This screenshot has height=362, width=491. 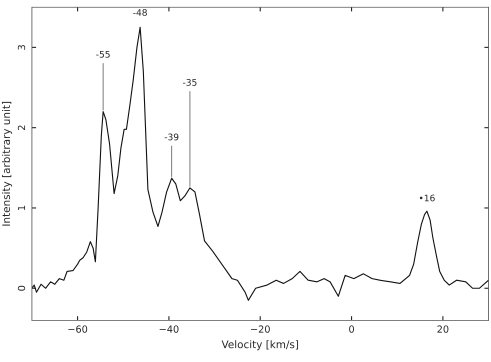 What do you see at coordinates (351, 329) in the screenshot?
I see `x-tick-label: 0` at bounding box center [351, 329].